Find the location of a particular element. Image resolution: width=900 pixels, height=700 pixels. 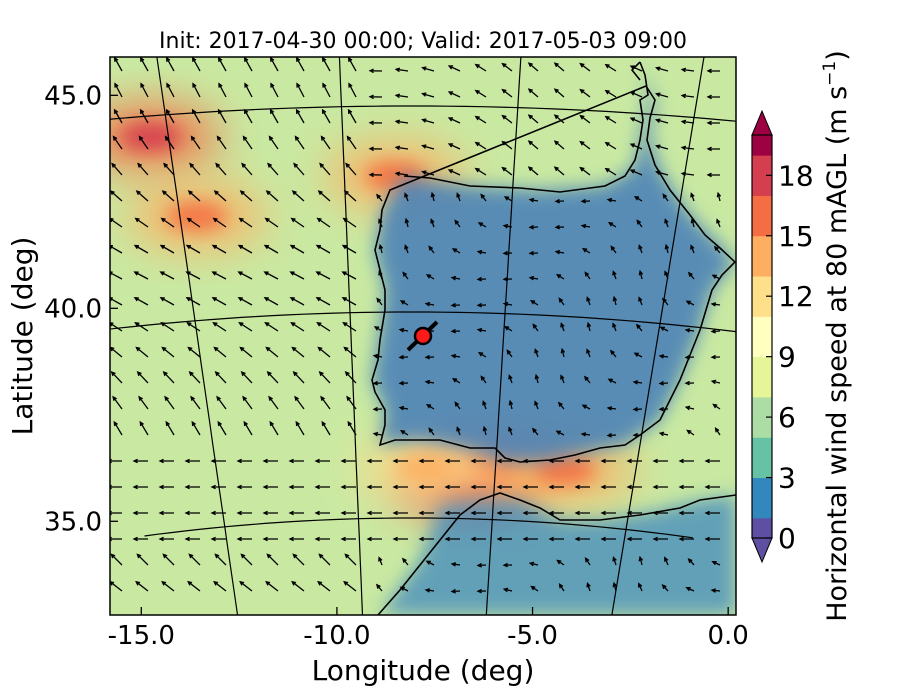

colorbar-frame is located at coordinates (762, 336).